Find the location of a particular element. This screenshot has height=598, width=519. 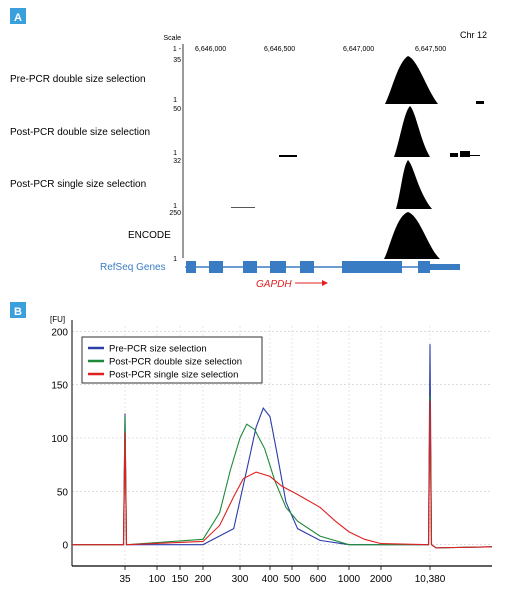

track-2-peak is located at coordinates (412, 131).